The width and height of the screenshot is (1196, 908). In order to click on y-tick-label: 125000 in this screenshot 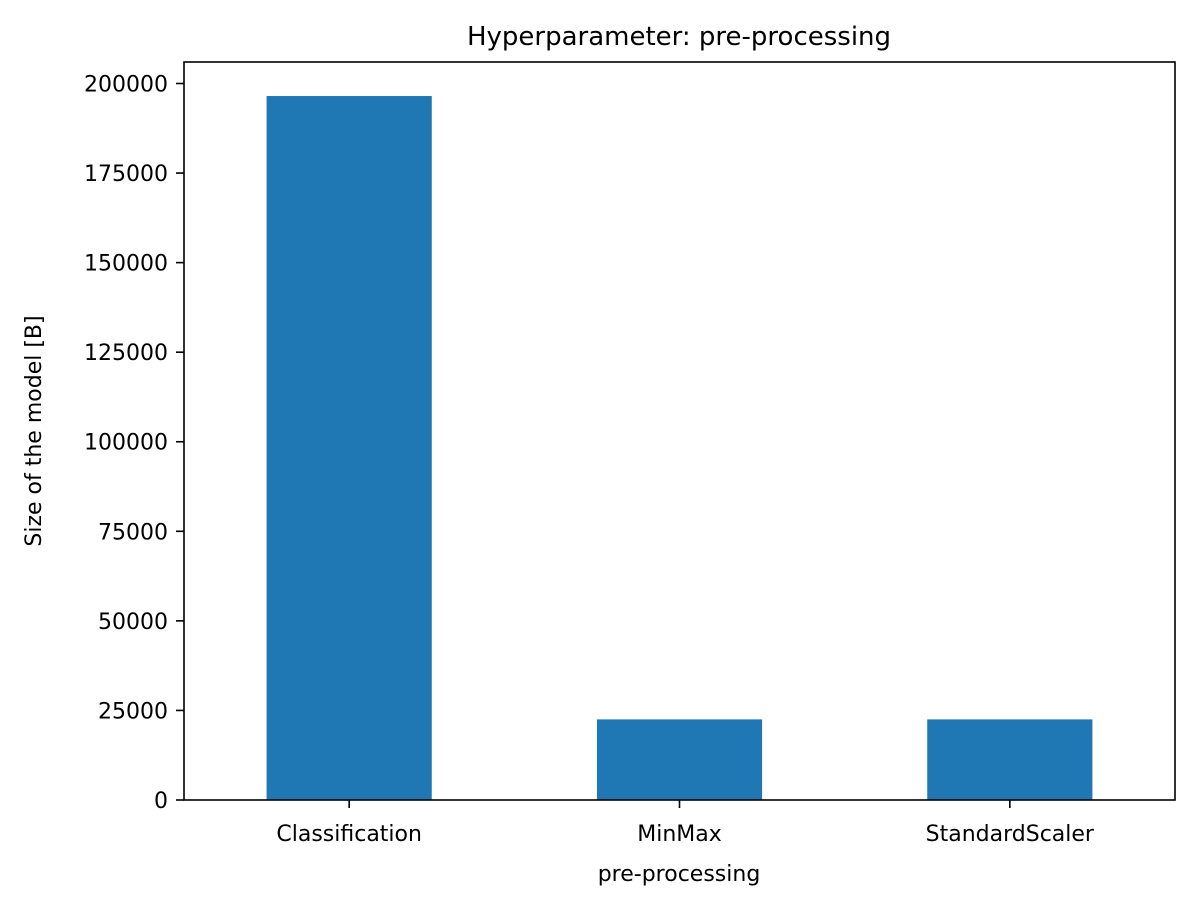, I will do `click(126, 353)`.